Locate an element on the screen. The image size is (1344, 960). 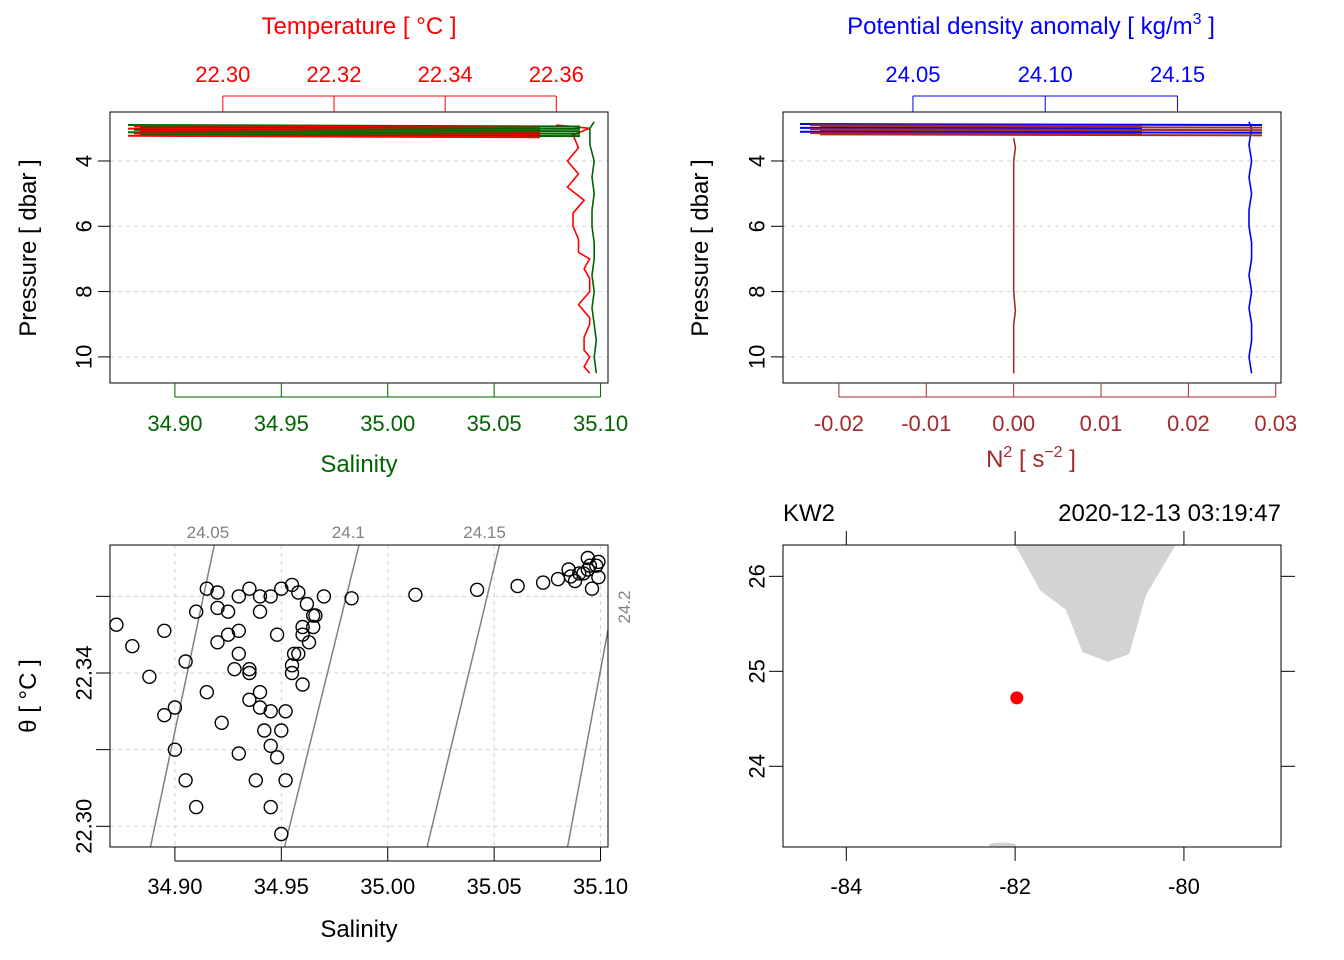
top-tick-label: 22.30 is located at coordinates (222, 74).